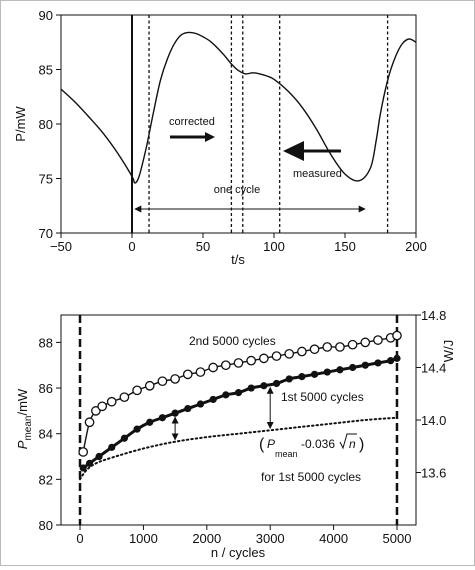  I want to click on formula-sub: mean, so click(286, 454).